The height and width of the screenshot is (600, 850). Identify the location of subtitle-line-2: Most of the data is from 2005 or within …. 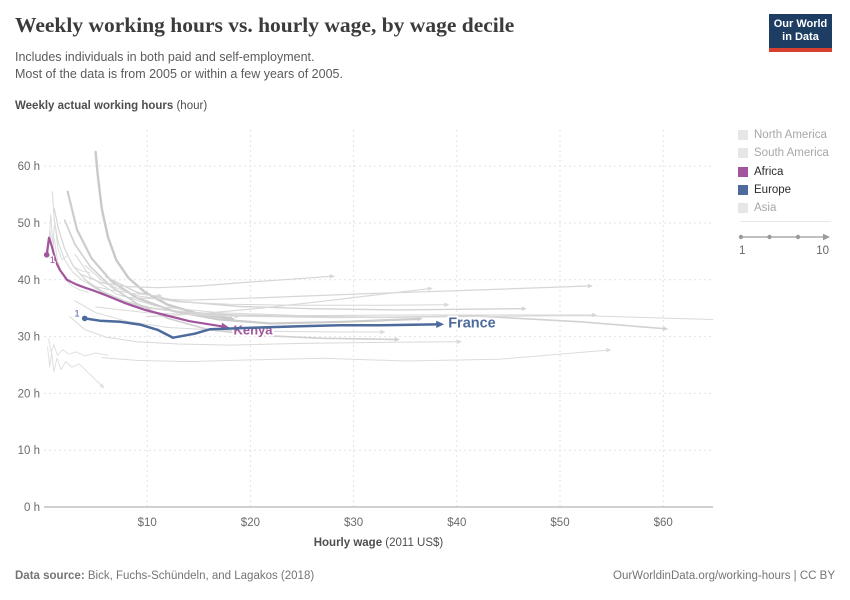
(179, 74).